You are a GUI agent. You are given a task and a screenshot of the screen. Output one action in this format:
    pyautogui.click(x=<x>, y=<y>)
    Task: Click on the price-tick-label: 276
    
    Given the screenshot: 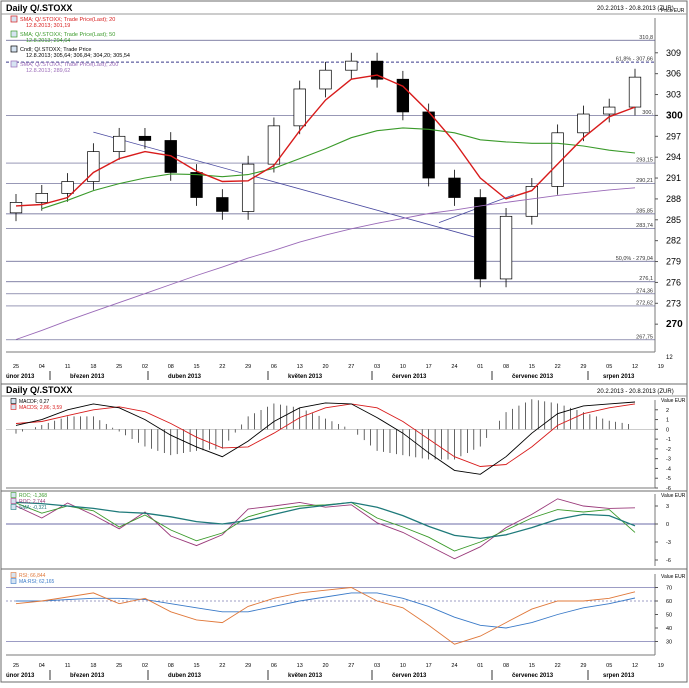 What is the action you would take?
    pyautogui.click(x=673, y=282)
    